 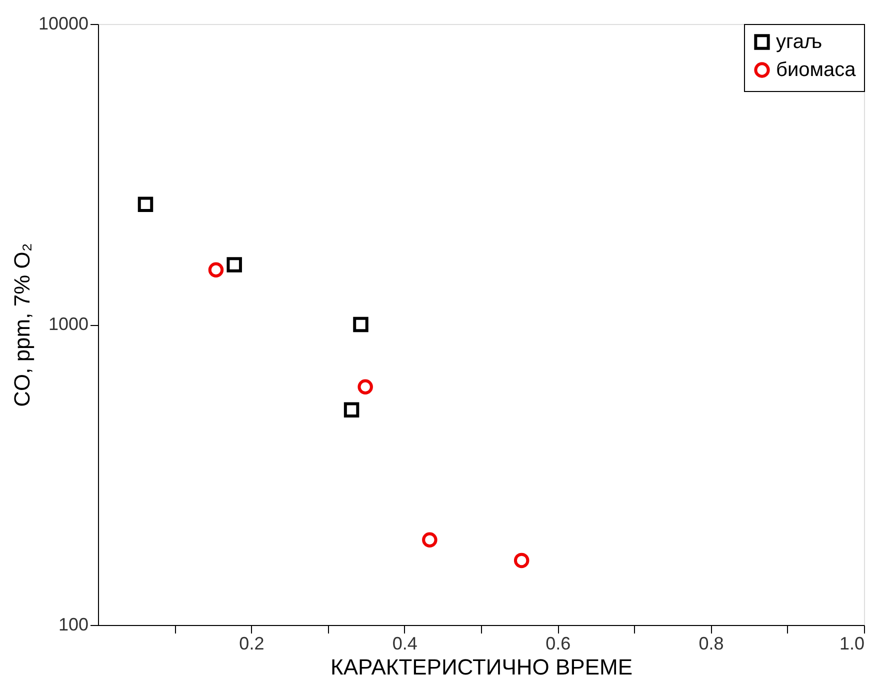 I want to click on y-tick-label: 1000, so click(x=68, y=324).